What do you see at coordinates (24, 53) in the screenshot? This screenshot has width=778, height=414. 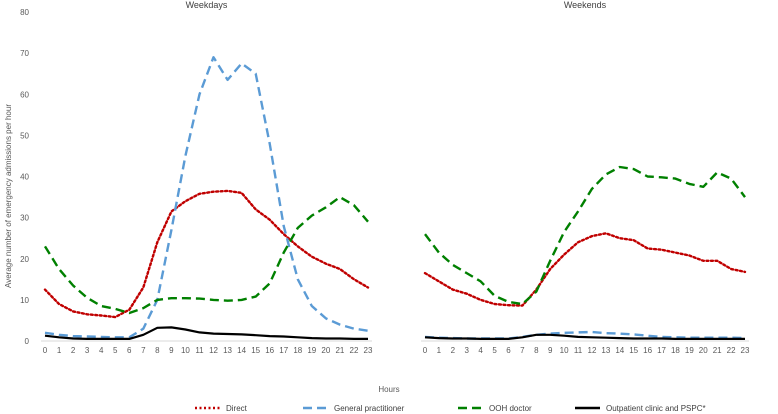 I see `y-tick-label: 70` at bounding box center [24, 53].